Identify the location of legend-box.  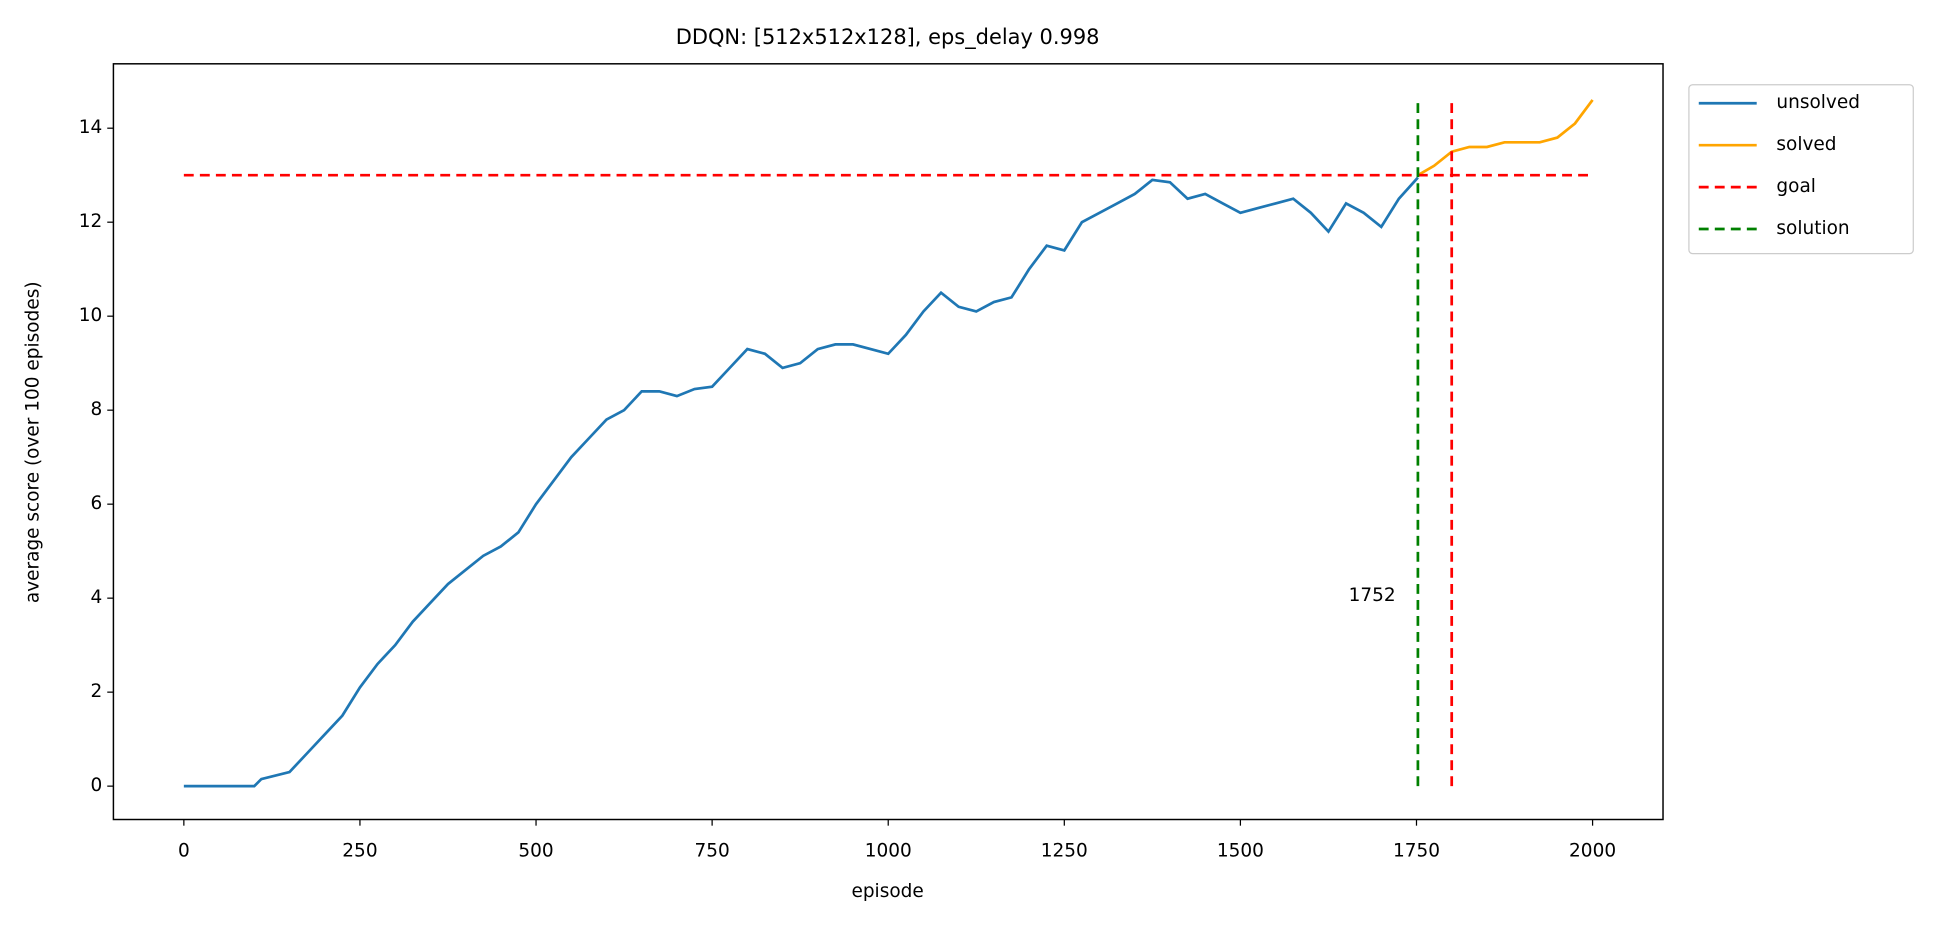
(1801, 169).